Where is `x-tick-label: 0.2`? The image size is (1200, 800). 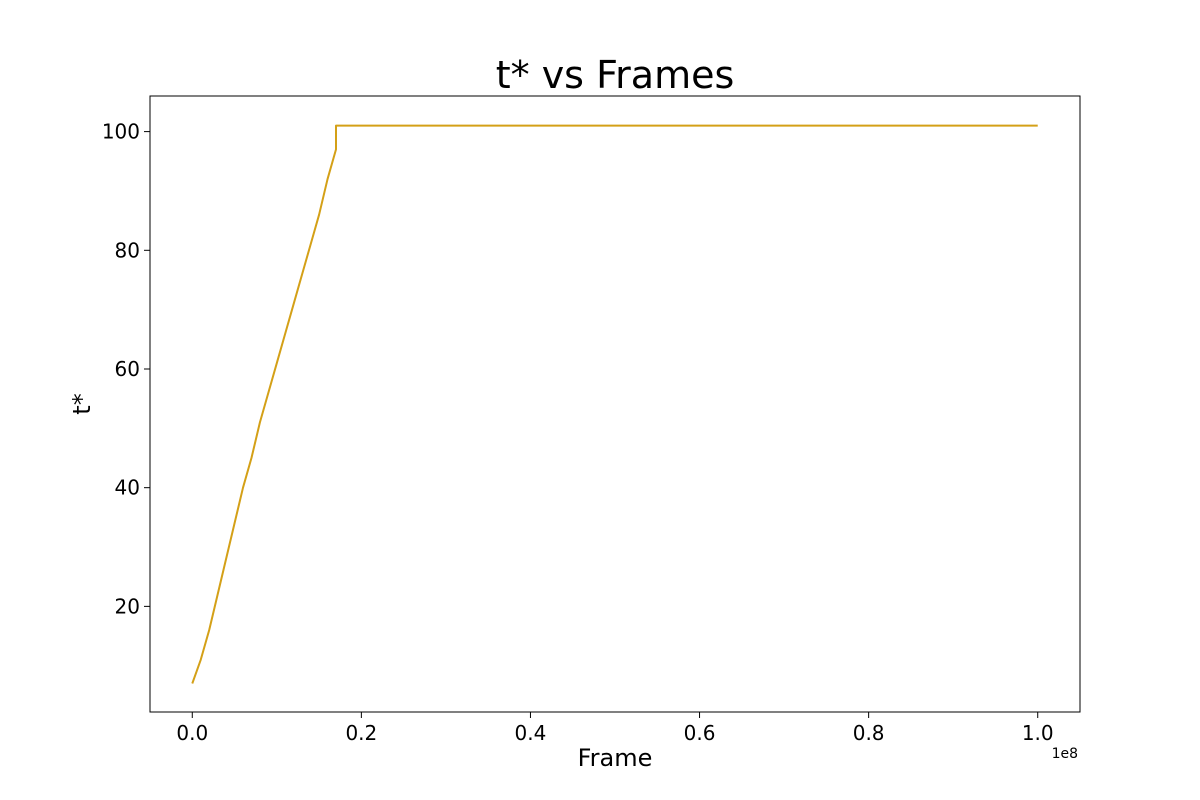 x-tick-label: 0.2 is located at coordinates (361, 733).